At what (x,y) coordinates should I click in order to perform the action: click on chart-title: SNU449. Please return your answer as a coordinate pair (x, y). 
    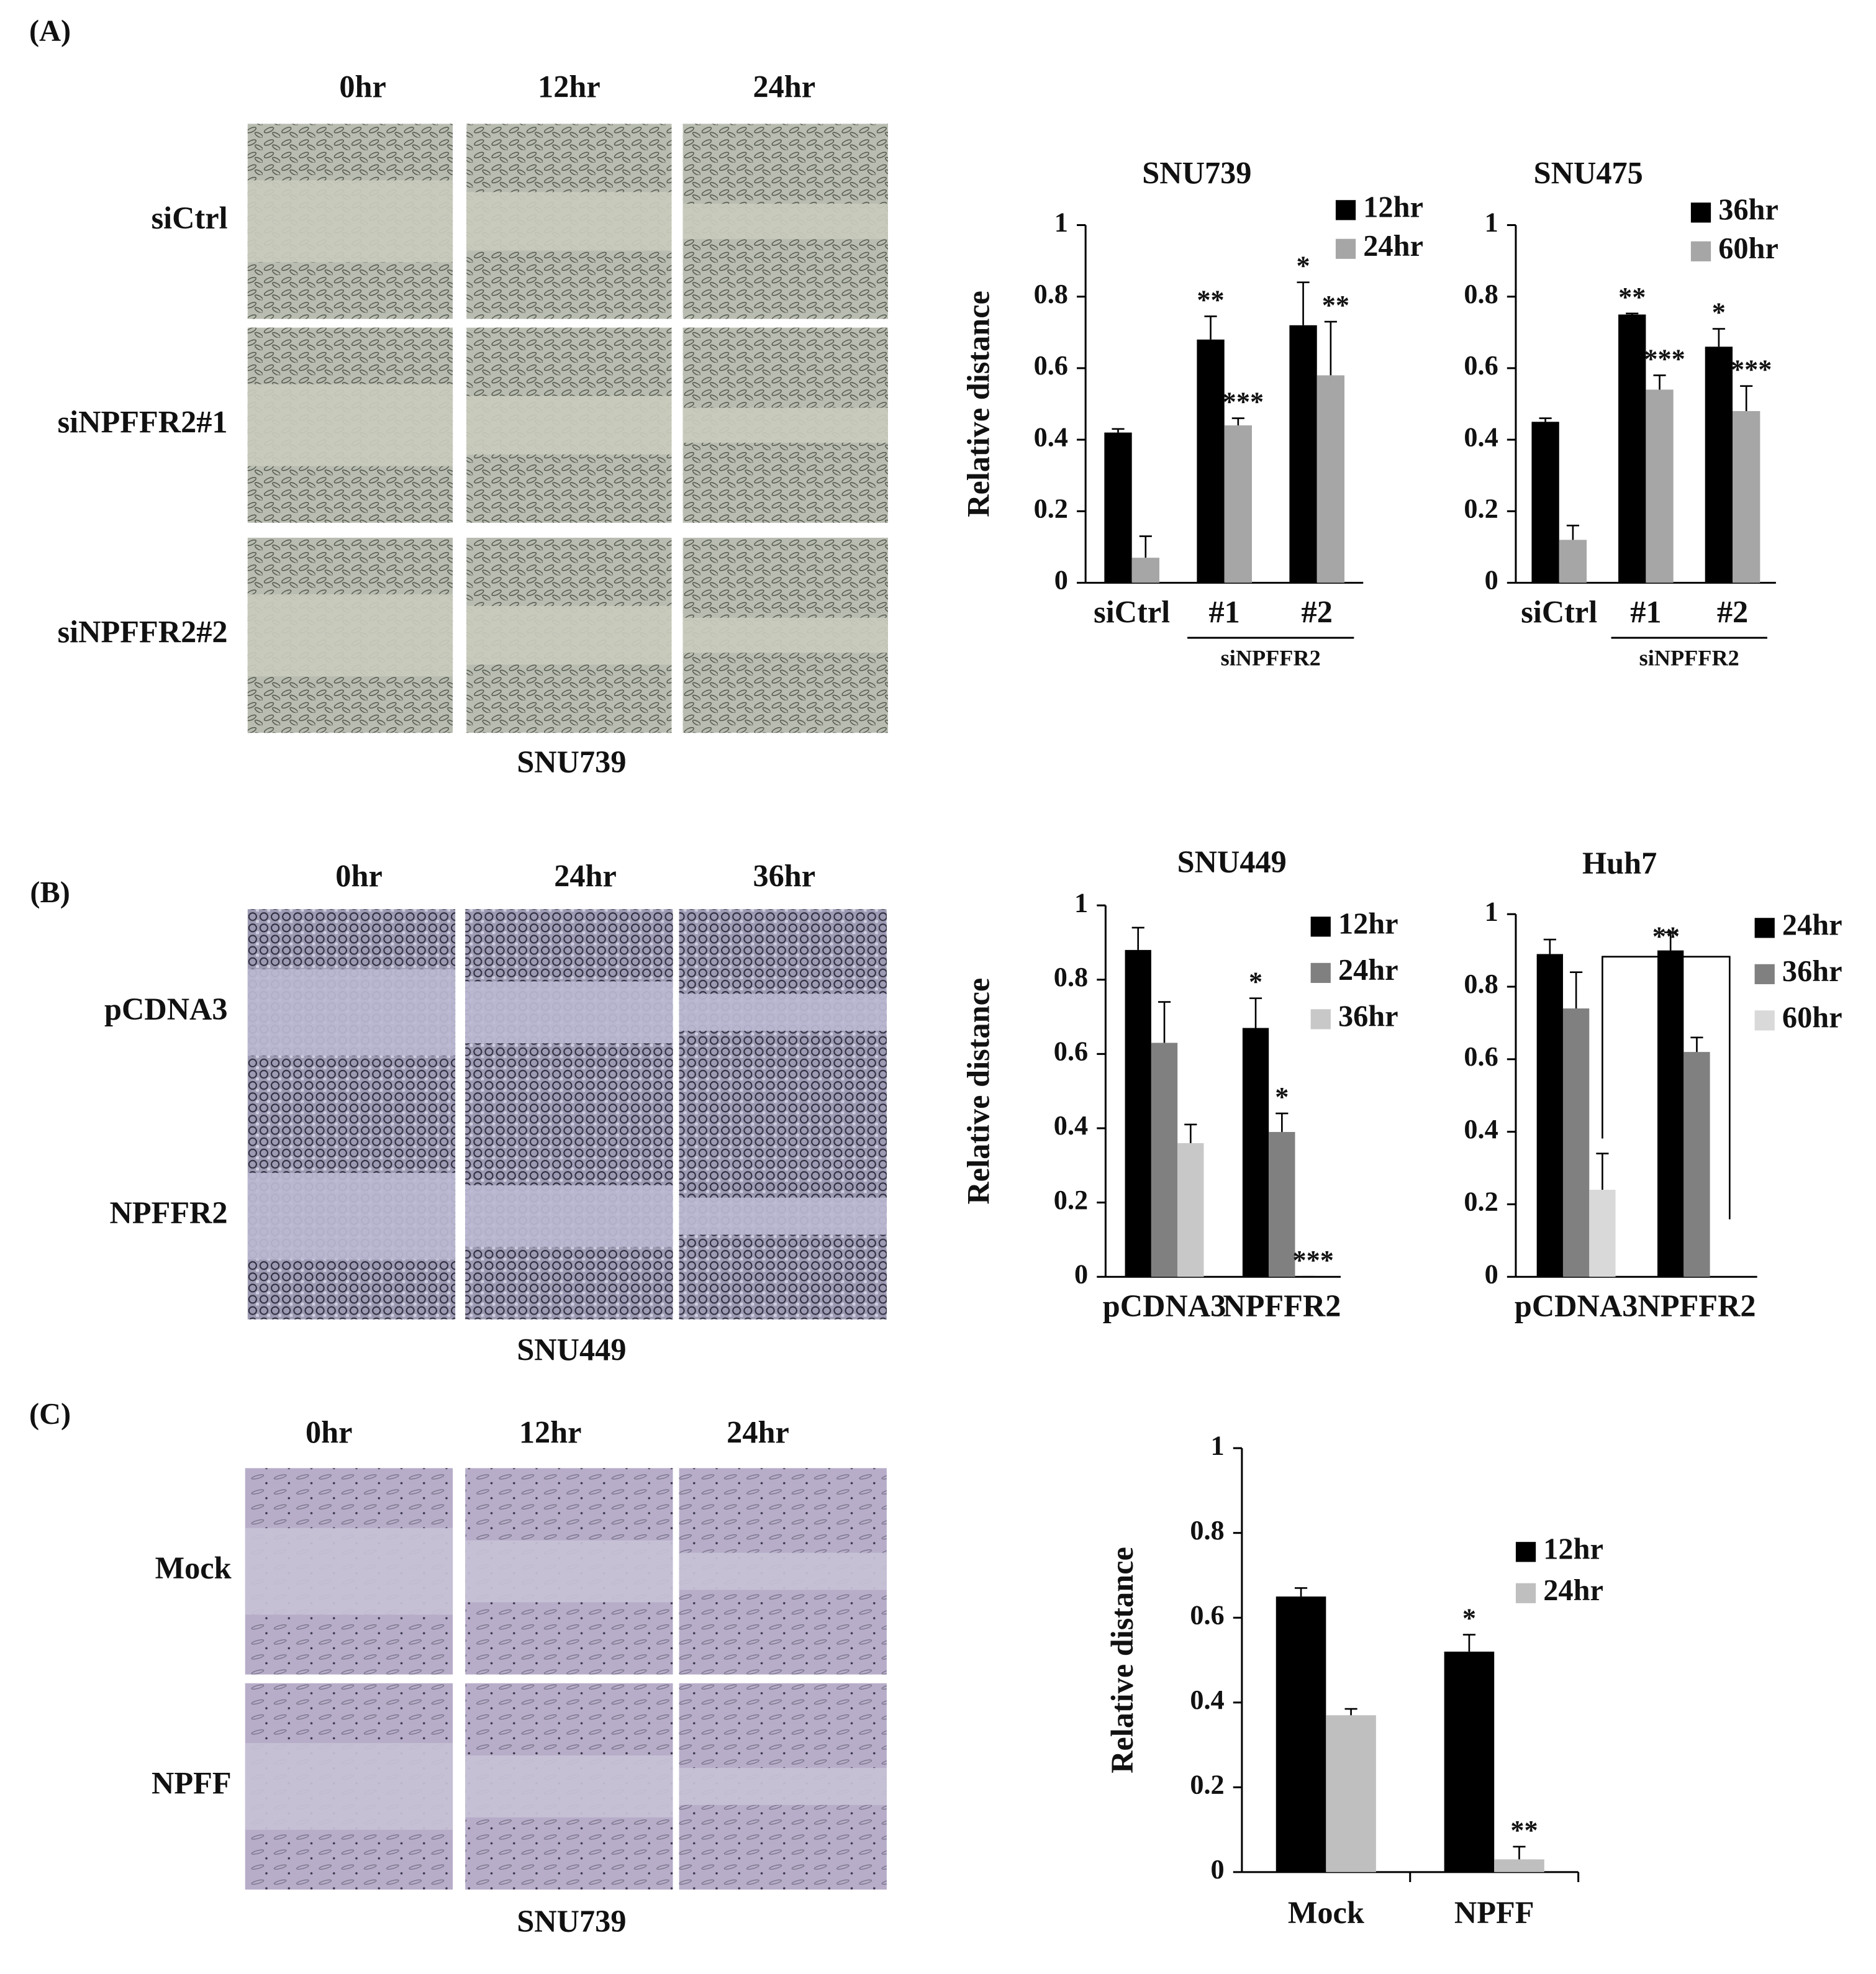
    Looking at the image, I should click on (1232, 862).